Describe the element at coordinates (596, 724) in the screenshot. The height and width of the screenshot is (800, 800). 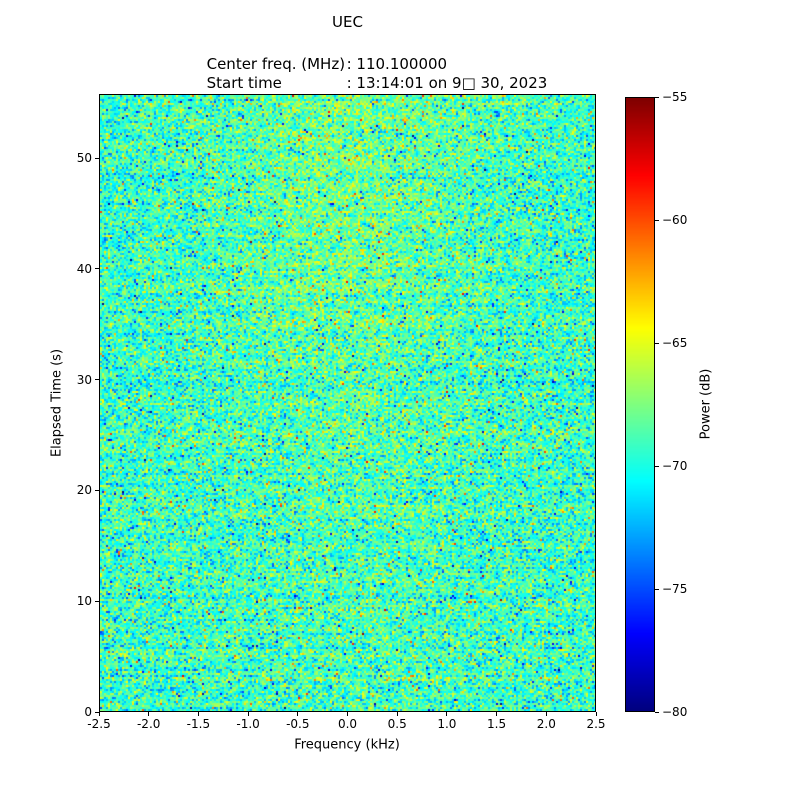
I see `x-tick-label: 2.5` at that location.